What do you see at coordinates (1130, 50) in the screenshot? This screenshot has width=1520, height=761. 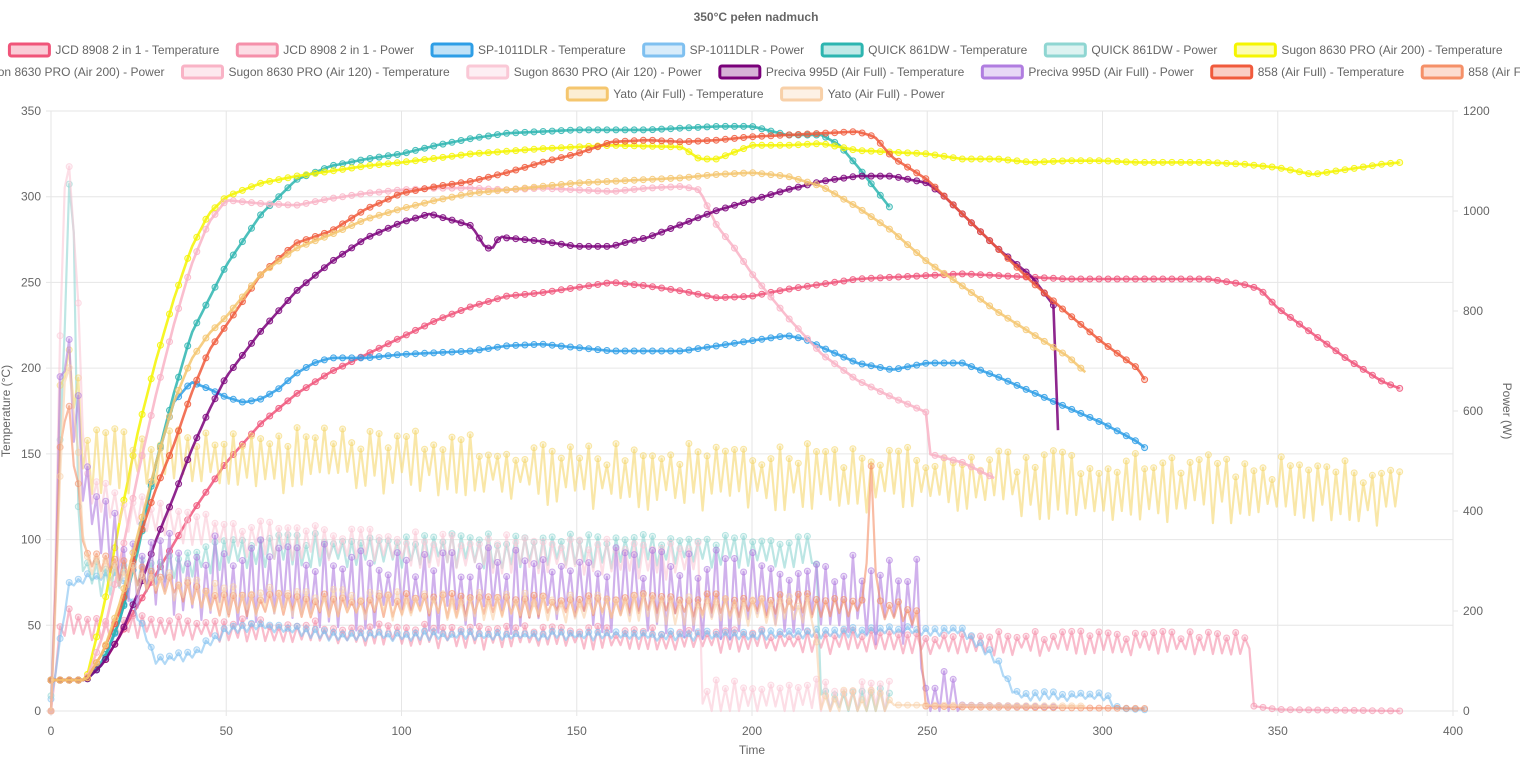 I see `legend-item: QUICK 861DW - Power` at bounding box center [1130, 50].